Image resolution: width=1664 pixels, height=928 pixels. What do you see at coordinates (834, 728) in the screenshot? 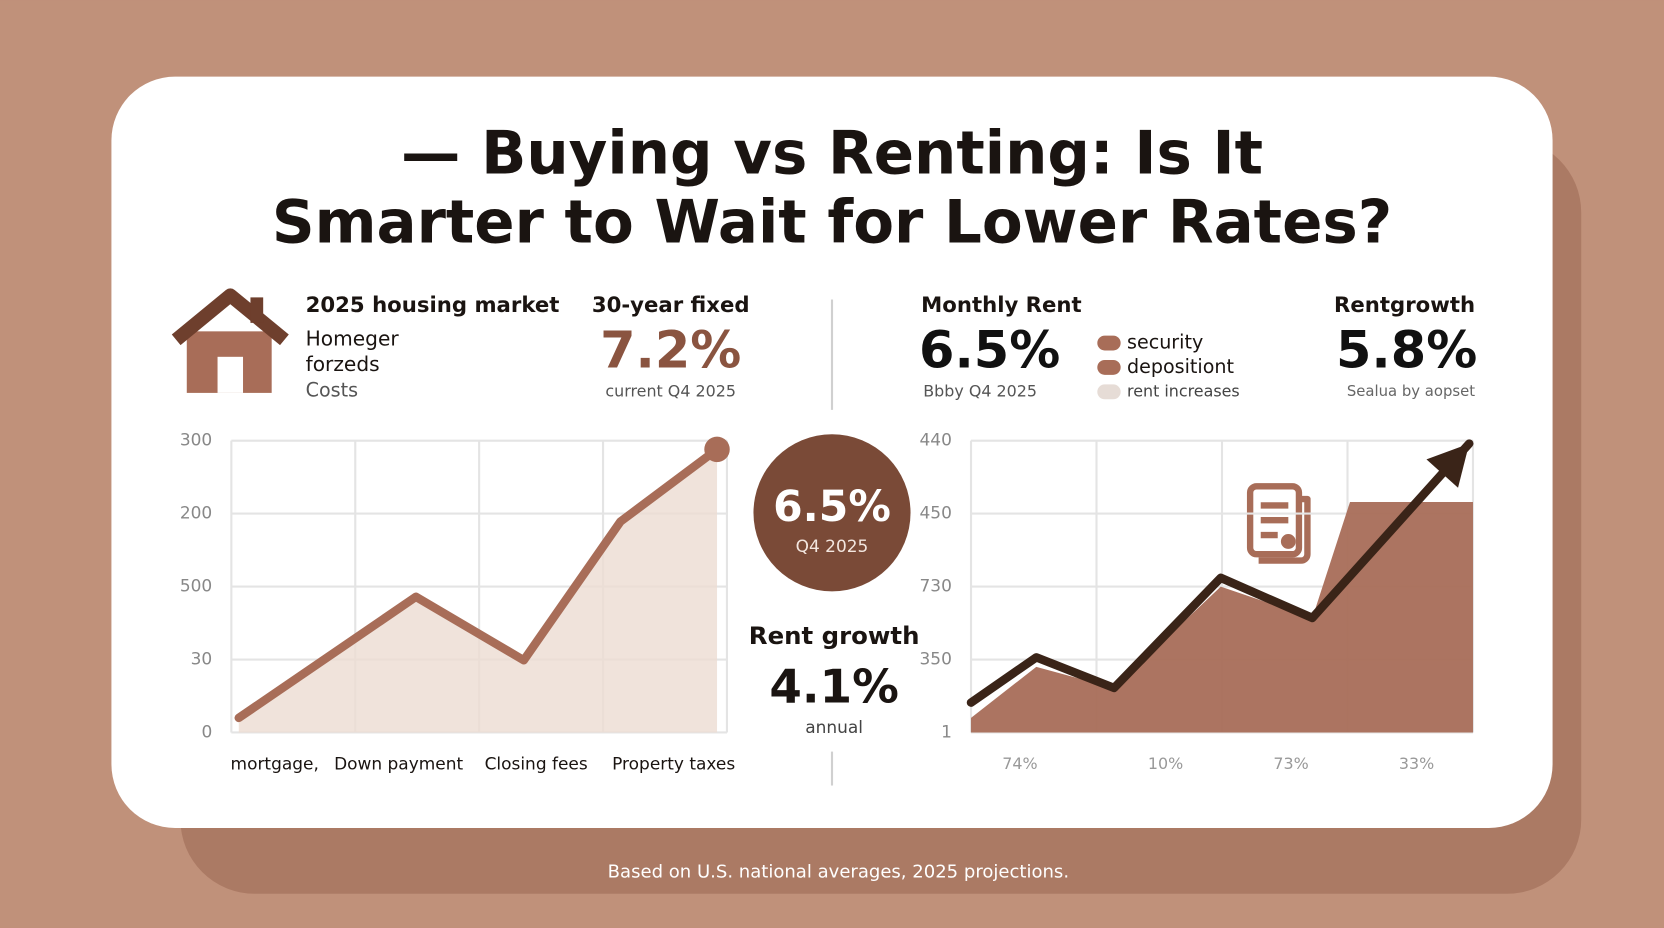
I see `growth-note: annual` at bounding box center [834, 728].